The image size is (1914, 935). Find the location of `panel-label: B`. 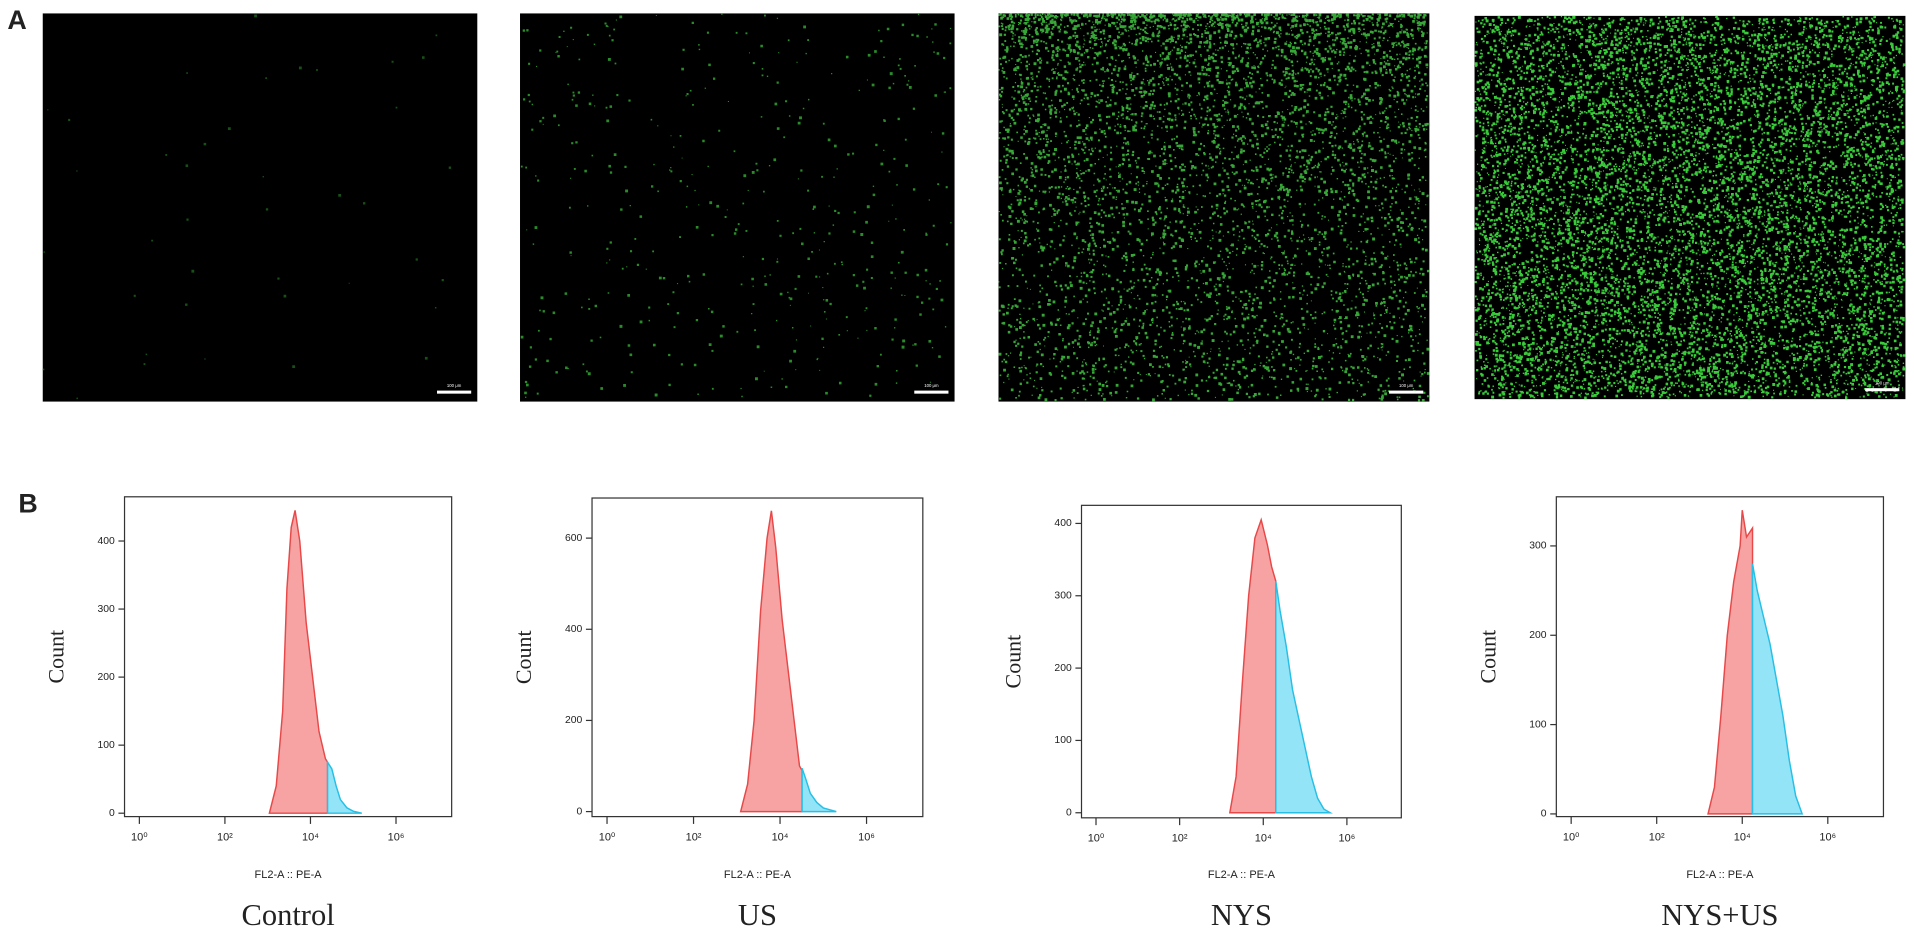

panel-label: B is located at coordinates (27, 503).